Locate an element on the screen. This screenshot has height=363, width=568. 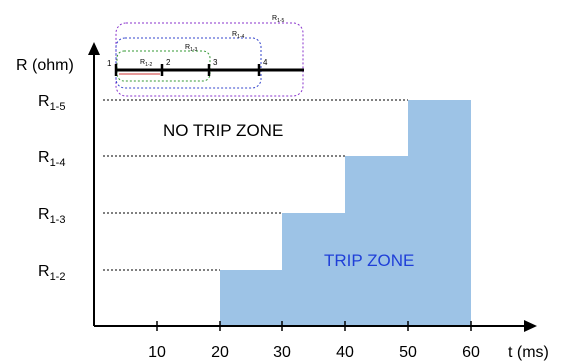
range-label-r14: R1-4 is located at coordinates (238, 35).